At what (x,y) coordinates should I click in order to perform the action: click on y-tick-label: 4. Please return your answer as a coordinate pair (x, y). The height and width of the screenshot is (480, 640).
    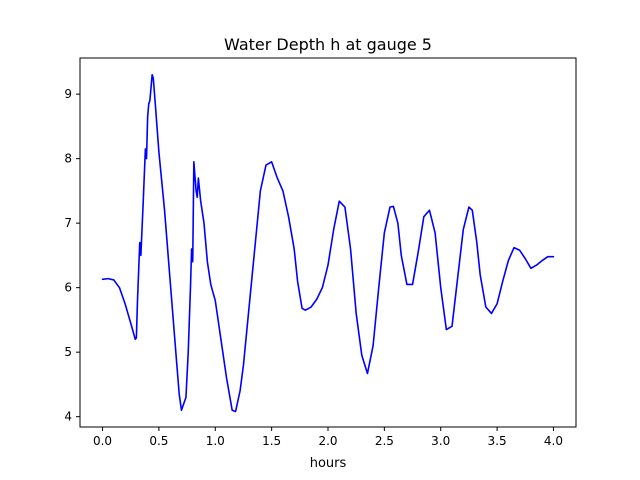
    Looking at the image, I should click on (68, 417).